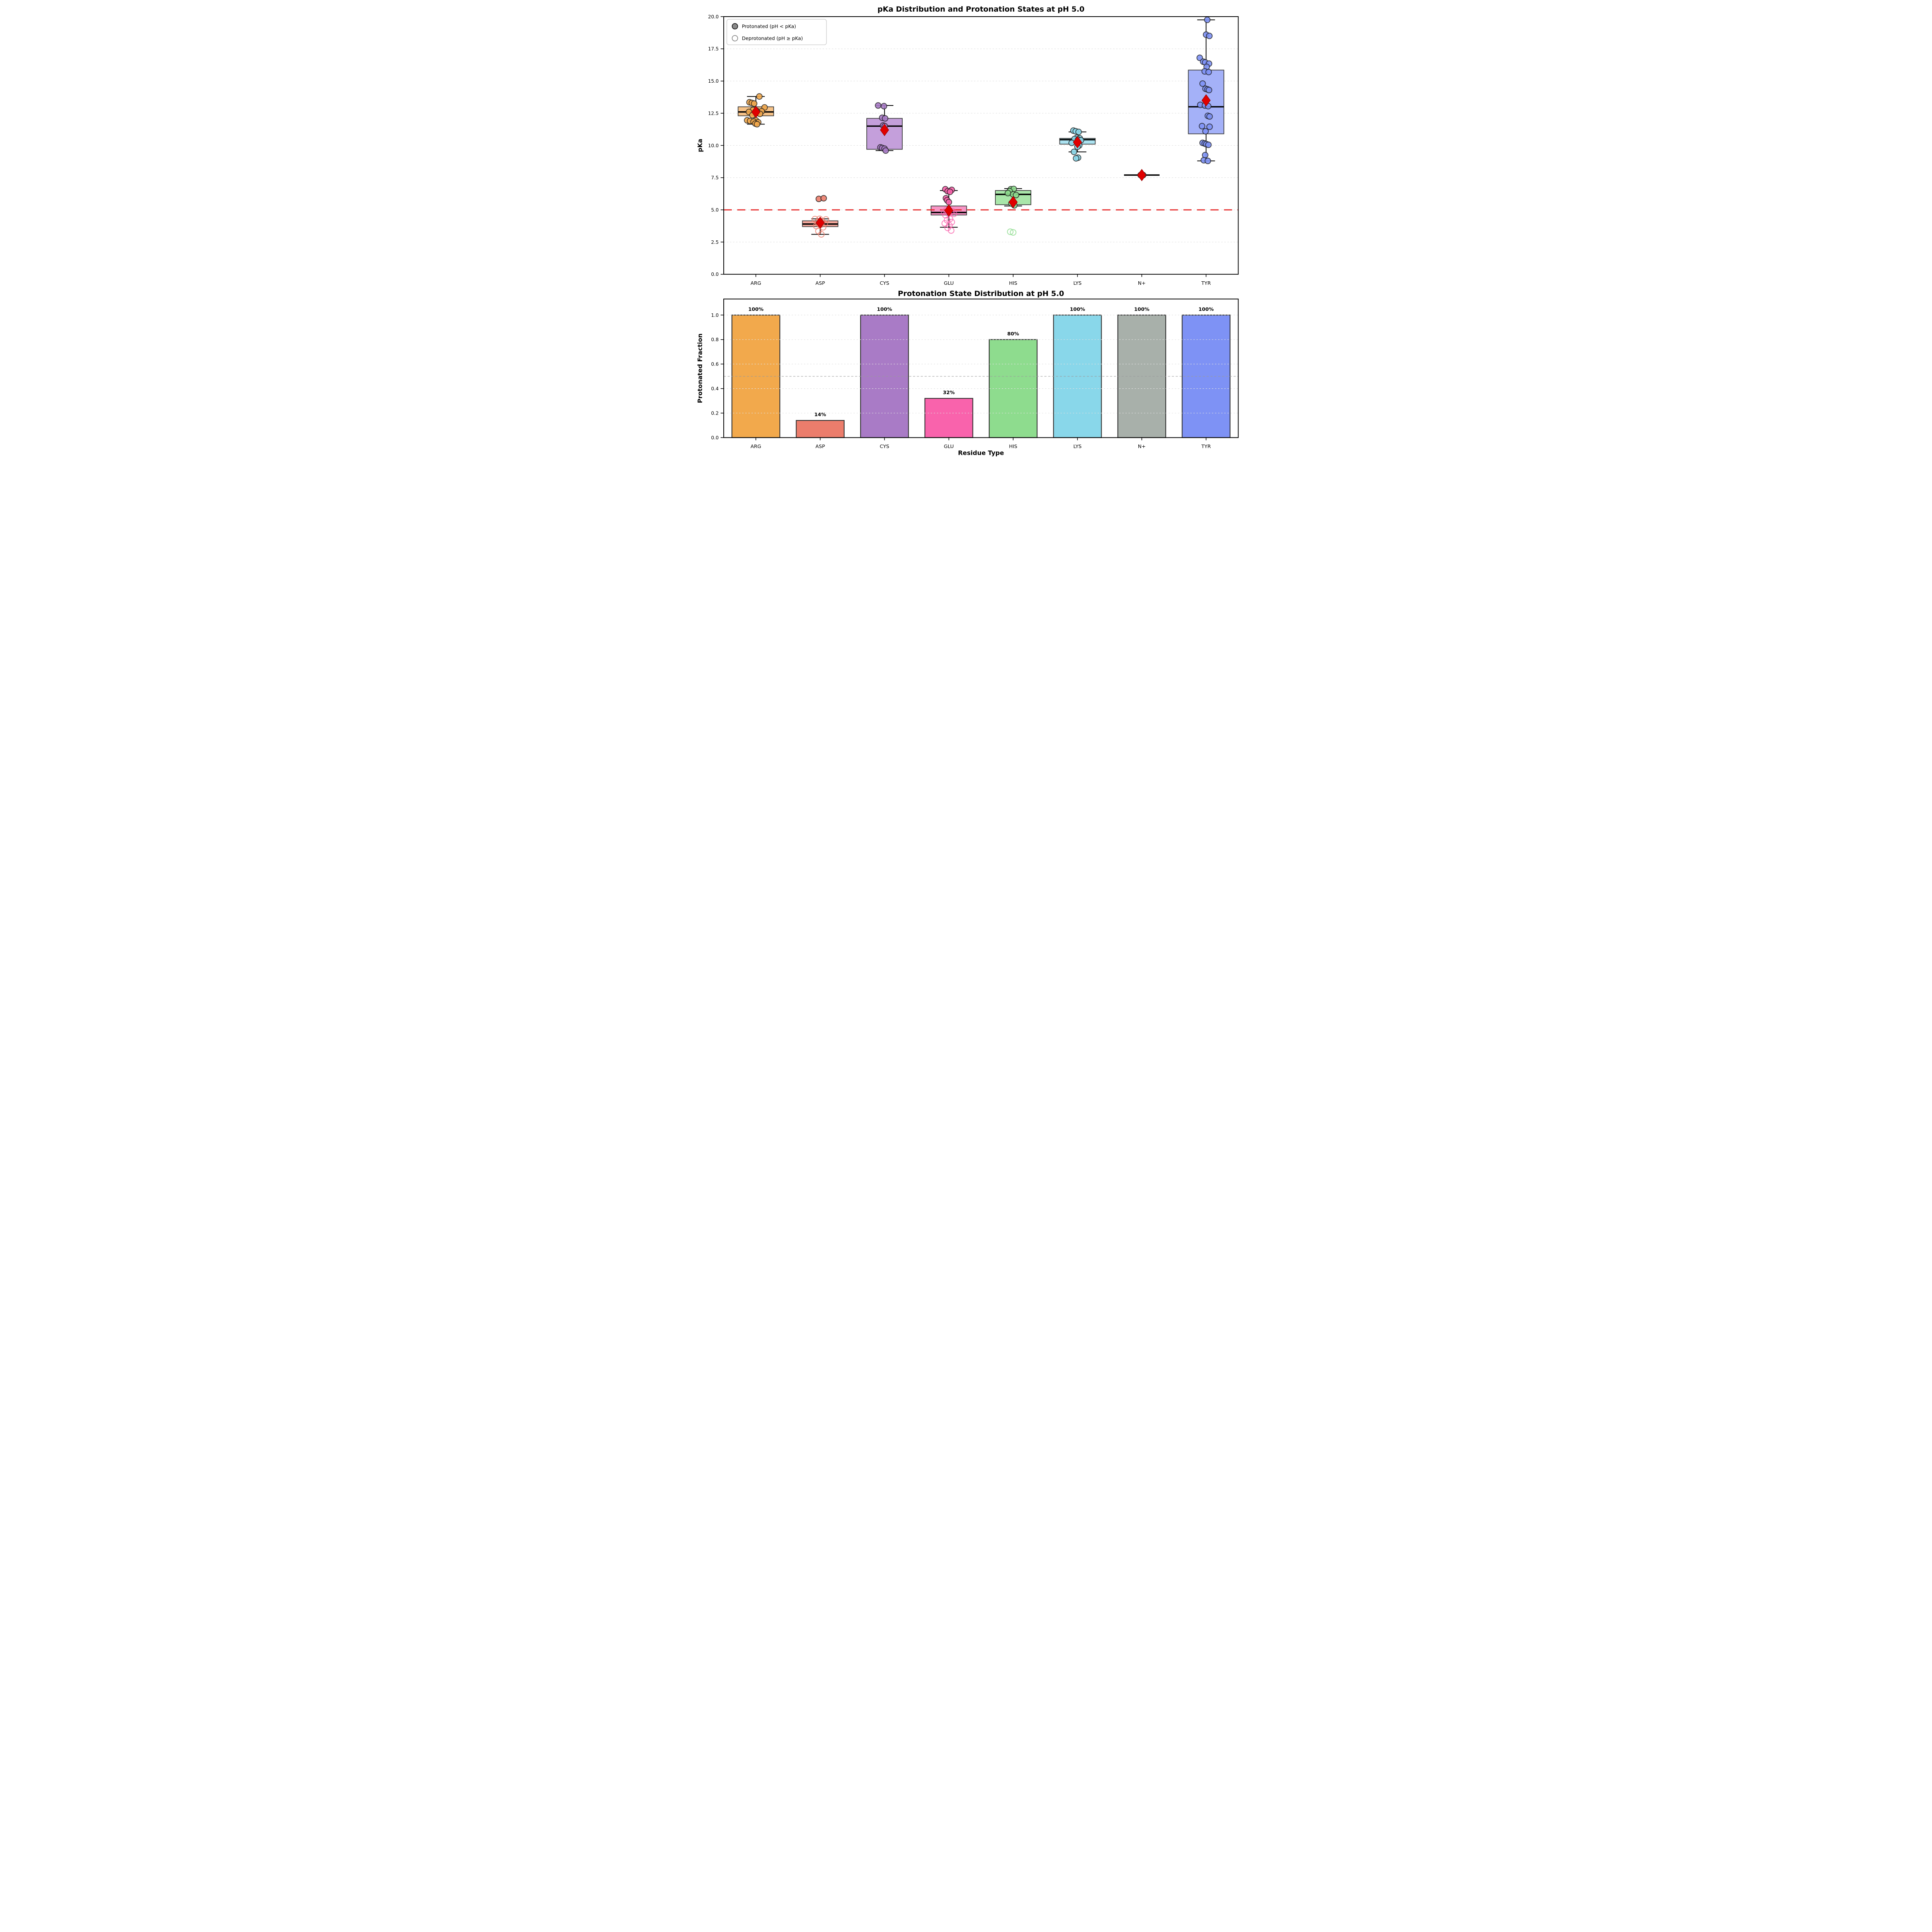 The image size is (1932, 1932). Describe the element at coordinates (1013, 334) in the screenshot. I see `bar-label-HIS: 80%` at that location.